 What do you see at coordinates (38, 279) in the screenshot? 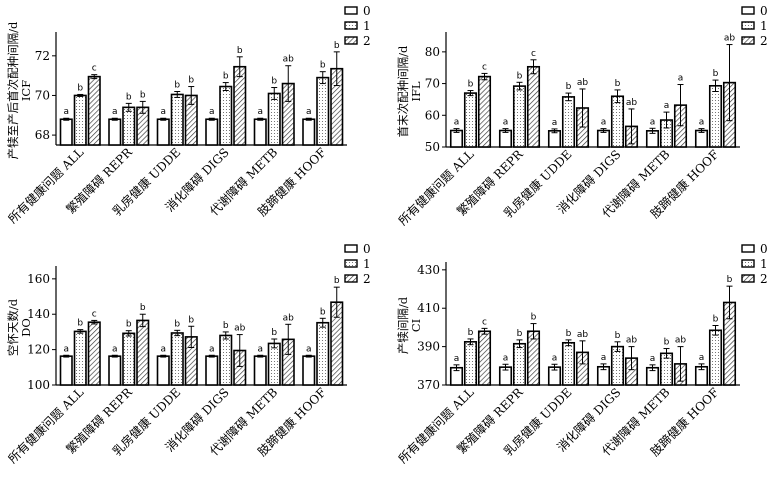
I see `y-tick-label: 160` at bounding box center [38, 279].